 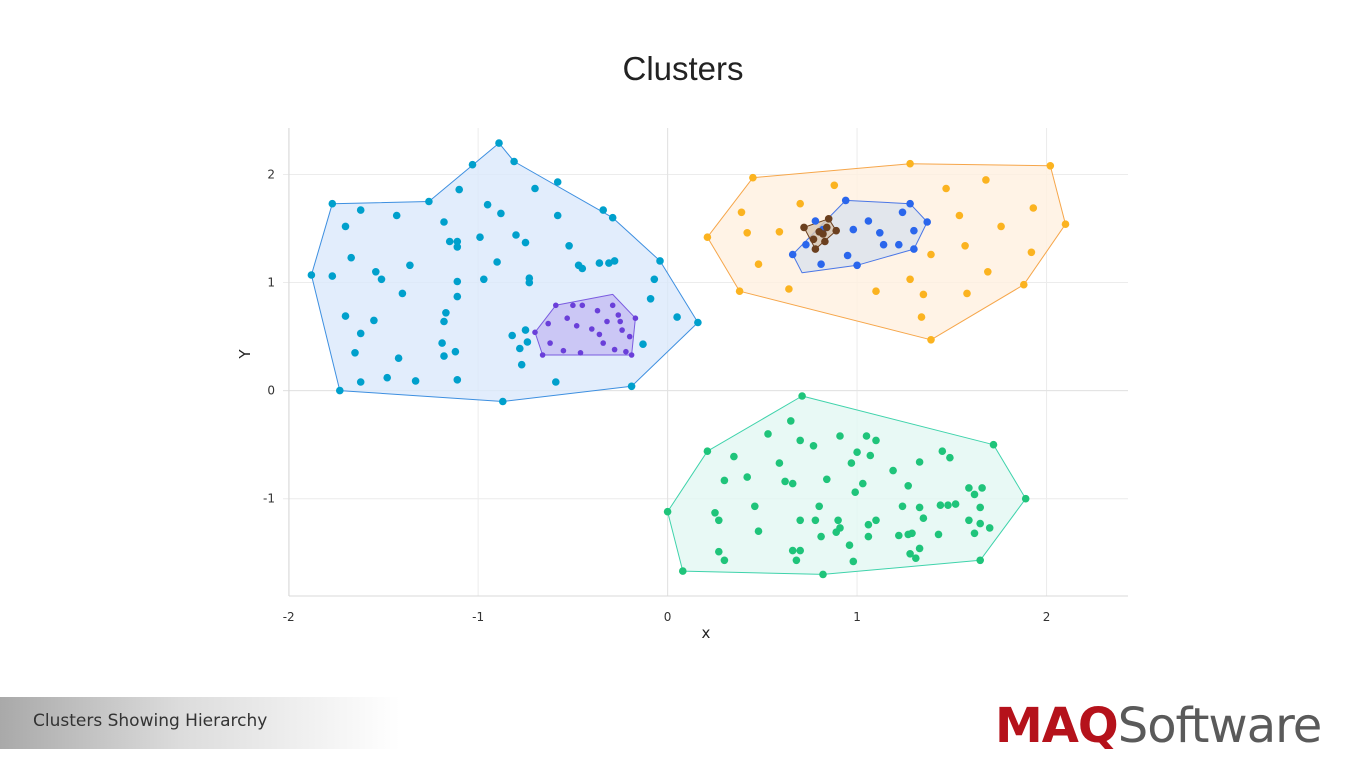 What do you see at coordinates (200, 723) in the screenshot?
I see `caption-band: Clusters Showing Hierarchy` at bounding box center [200, 723].